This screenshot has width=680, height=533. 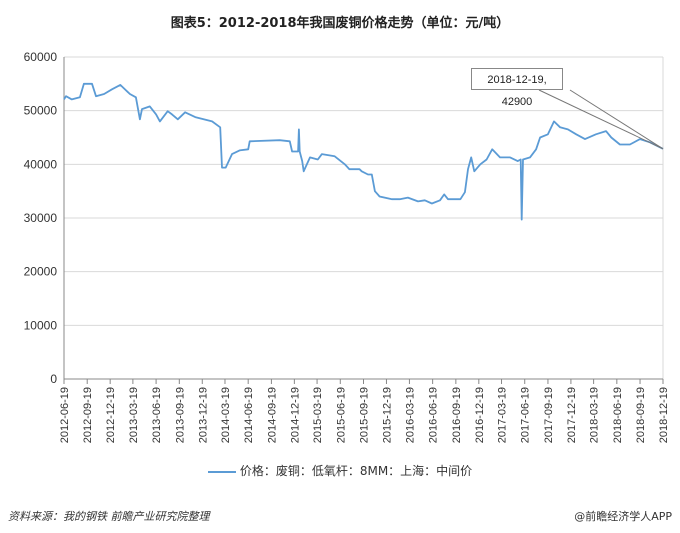 I want to click on x-tick-label: 2015-12-19, so click(x=387, y=415).